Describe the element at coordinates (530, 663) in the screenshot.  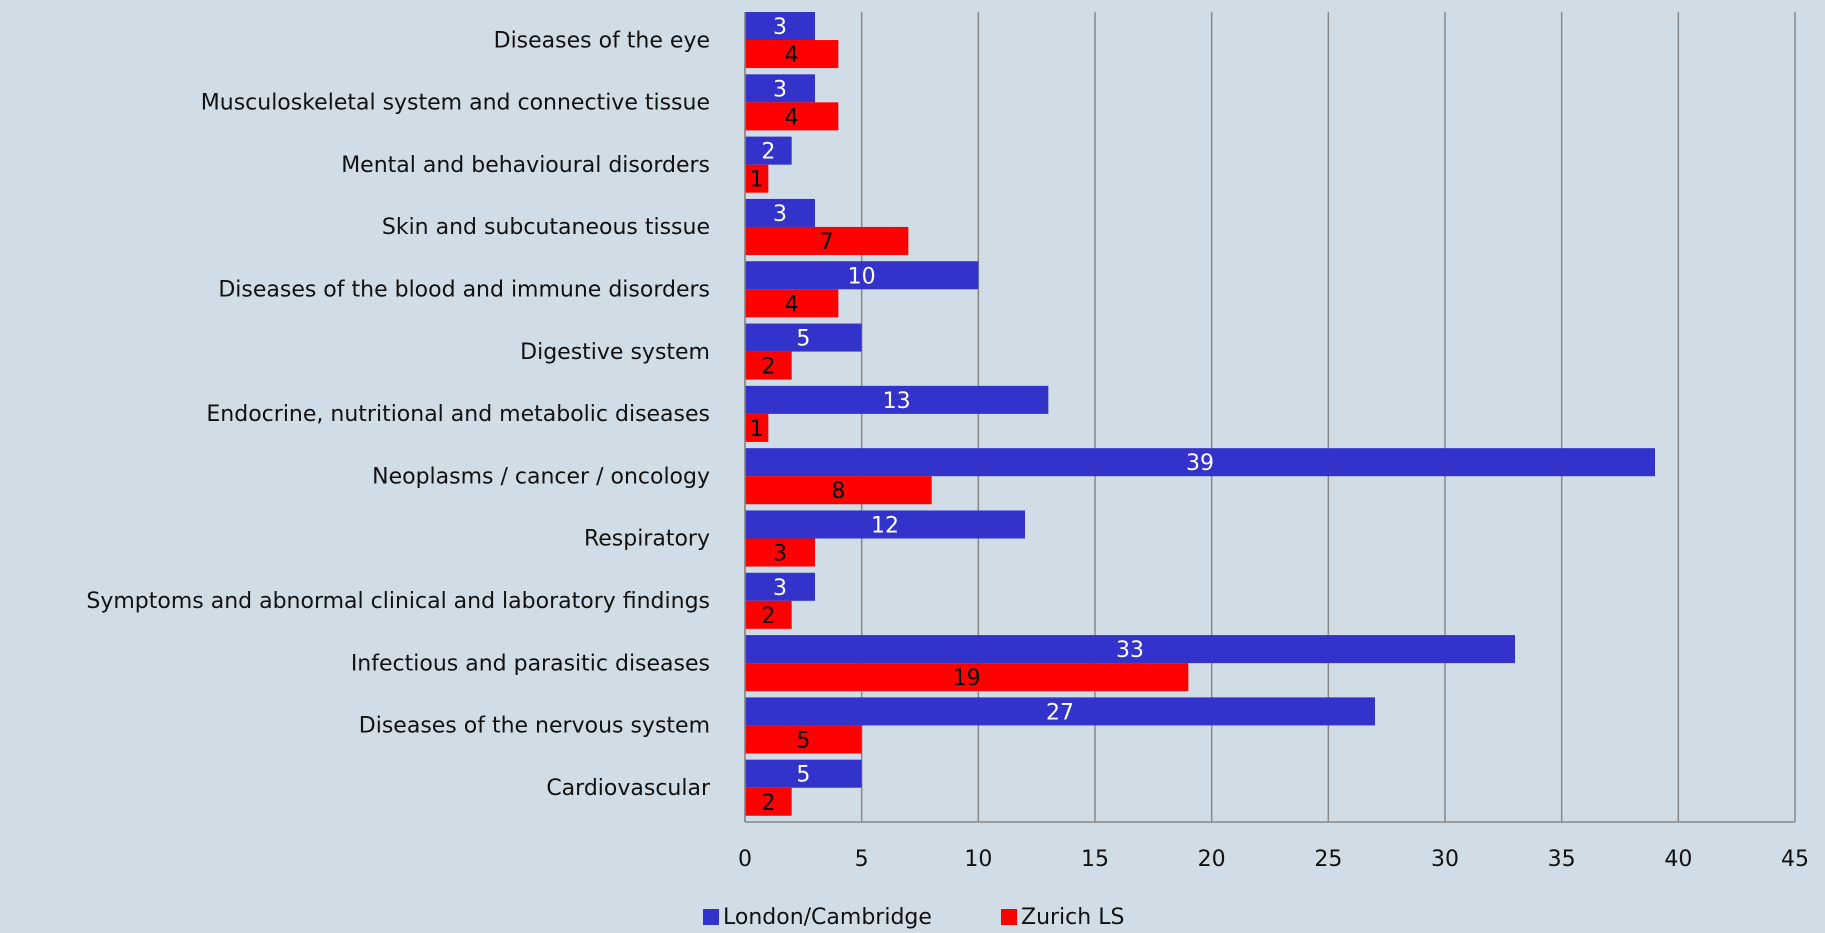
I see `y-tick-label: Infectious and parasitic diseases` at that location.